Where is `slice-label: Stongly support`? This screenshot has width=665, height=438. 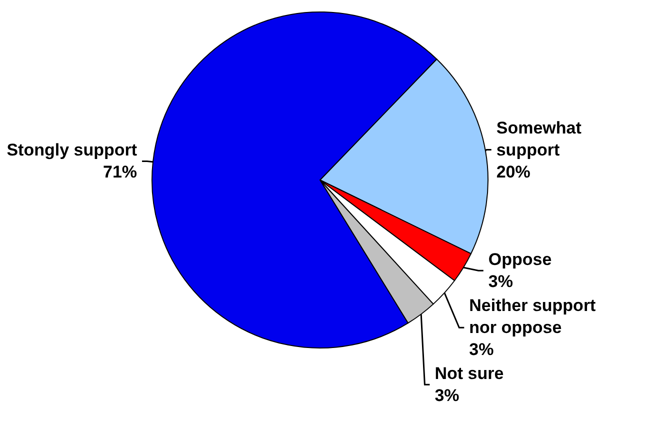
slice-label: Stongly support is located at coordinates (72, 150).